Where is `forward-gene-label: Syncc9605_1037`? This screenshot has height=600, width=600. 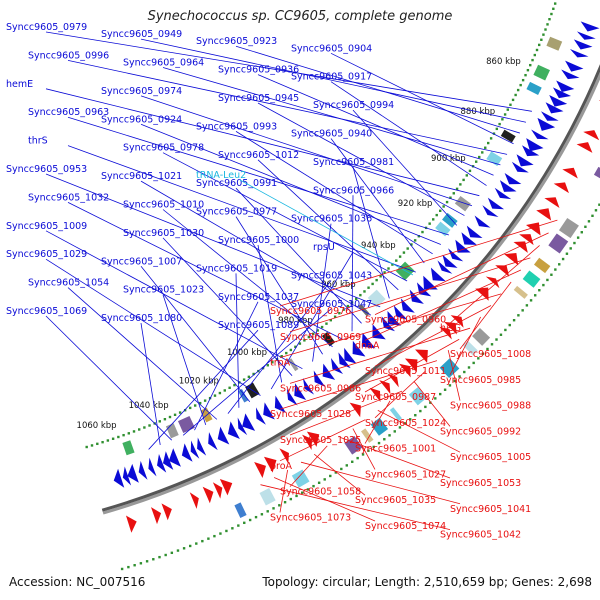
forward-gene-label: Syncc9605_1037 is located at coordinates (258, 297).